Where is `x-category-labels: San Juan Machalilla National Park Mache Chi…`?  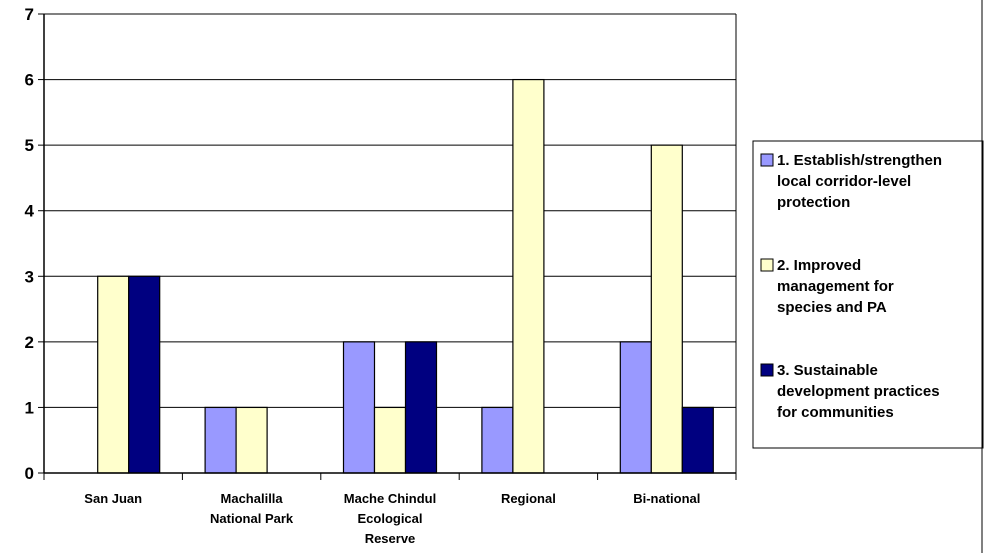 x-category-labels: San Juan Machalilla National Park Mache Chi… is located at coordinates (392, 518).